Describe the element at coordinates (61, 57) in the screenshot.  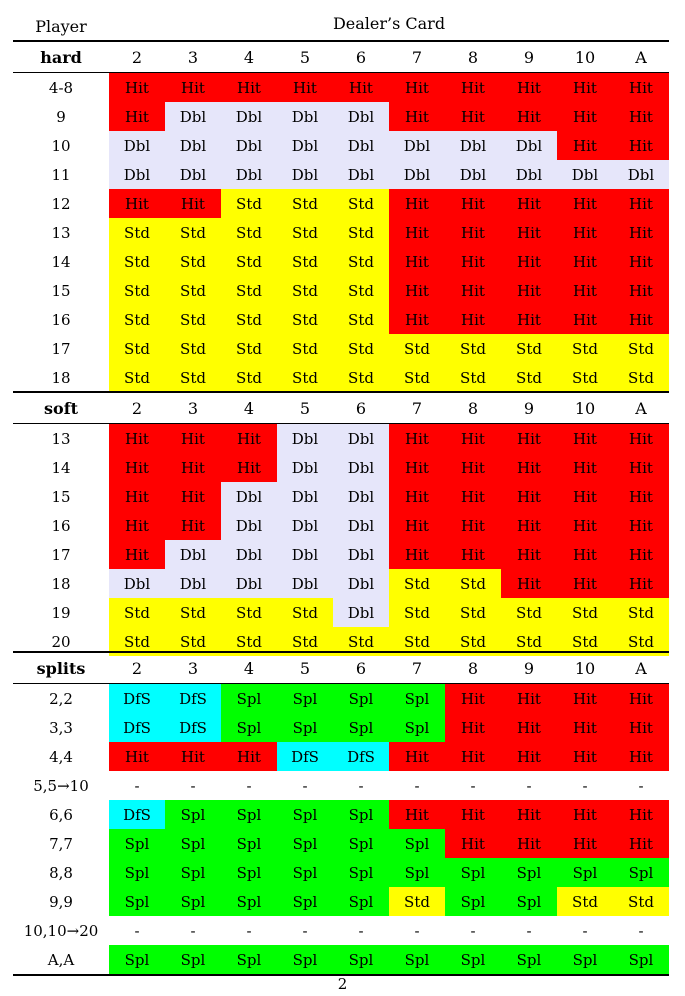
I see `section-title: hard` at that location.